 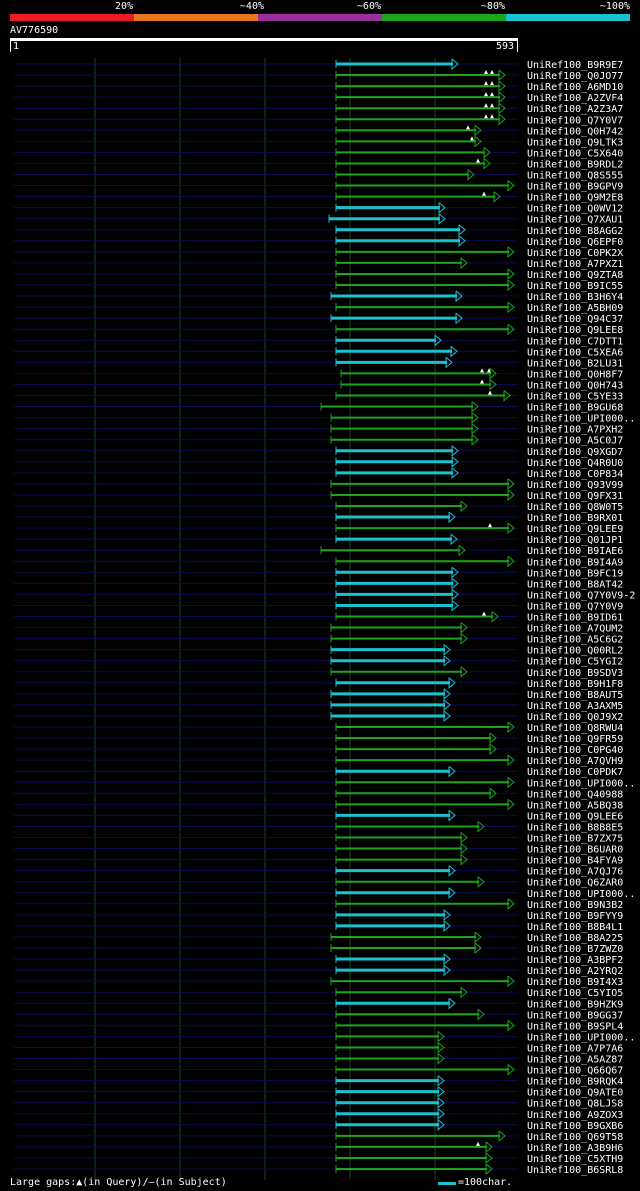 I want to click on hit-row: UniRef100_Q9LEE9, so click(x=318, y=528).